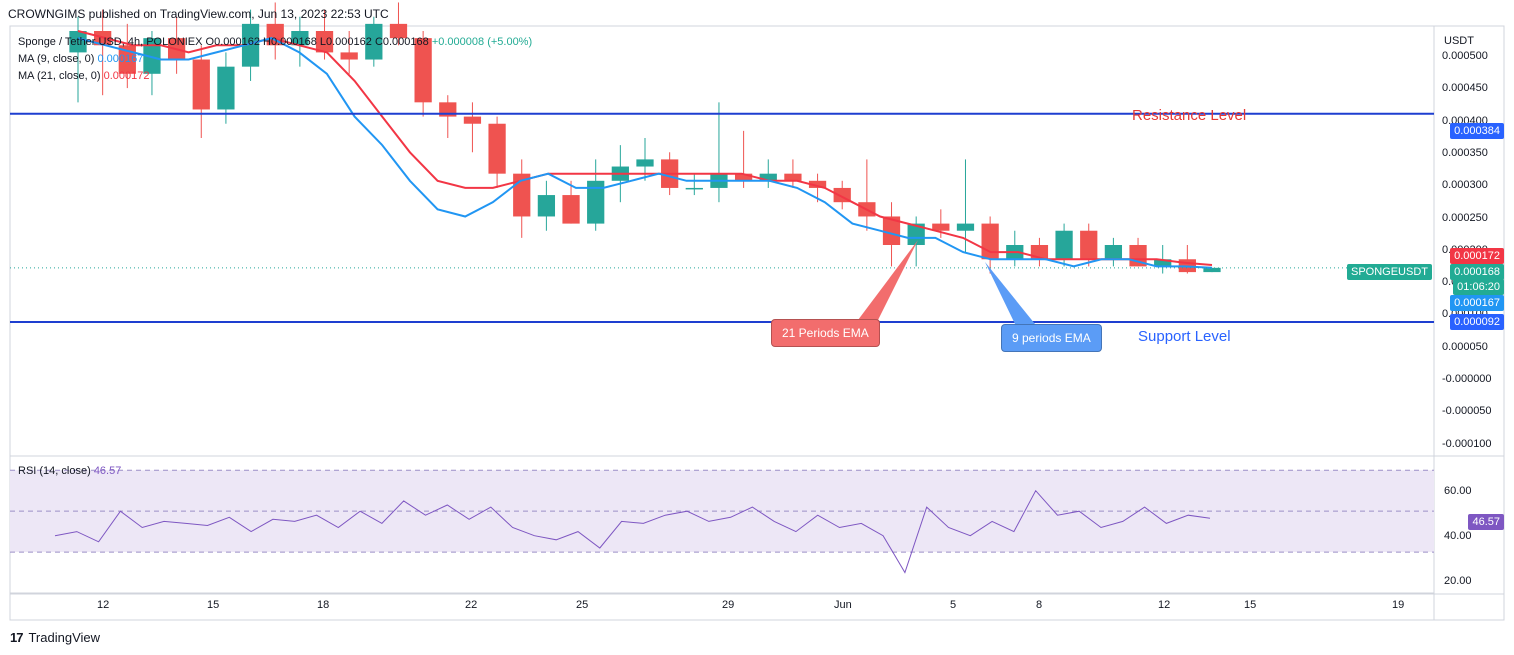  Describe the element at coordinates (953, 605) in the screenshot. I see `time-tick-label: 5` at that location.